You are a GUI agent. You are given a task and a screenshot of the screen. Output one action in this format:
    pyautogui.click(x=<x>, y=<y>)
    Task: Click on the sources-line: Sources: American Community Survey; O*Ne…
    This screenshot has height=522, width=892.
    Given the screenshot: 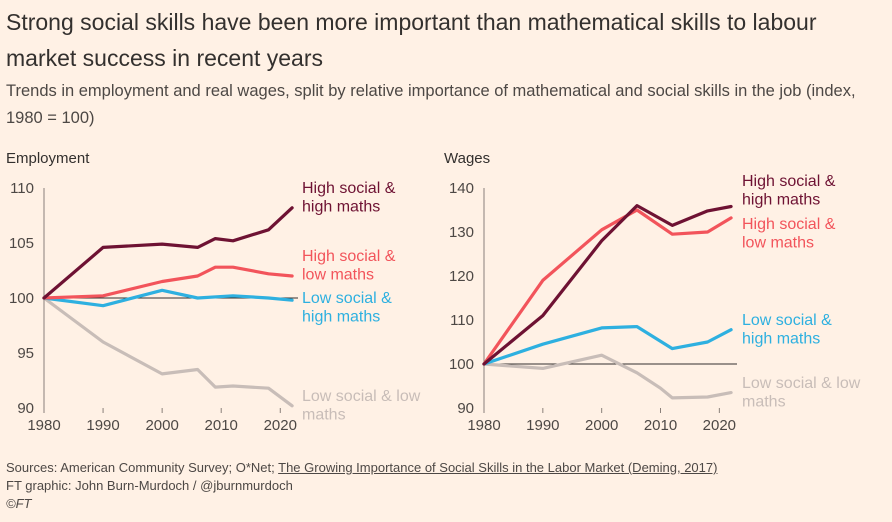 What is the action you would take?
    pyautogui.click(x=446, y=468)
    